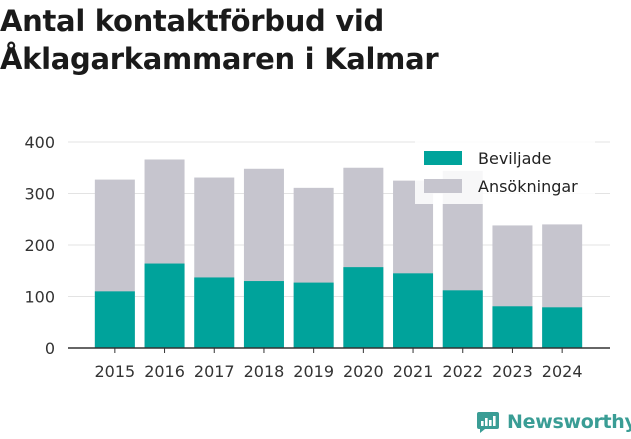  I want to click on legend-background, so click(505, 172).